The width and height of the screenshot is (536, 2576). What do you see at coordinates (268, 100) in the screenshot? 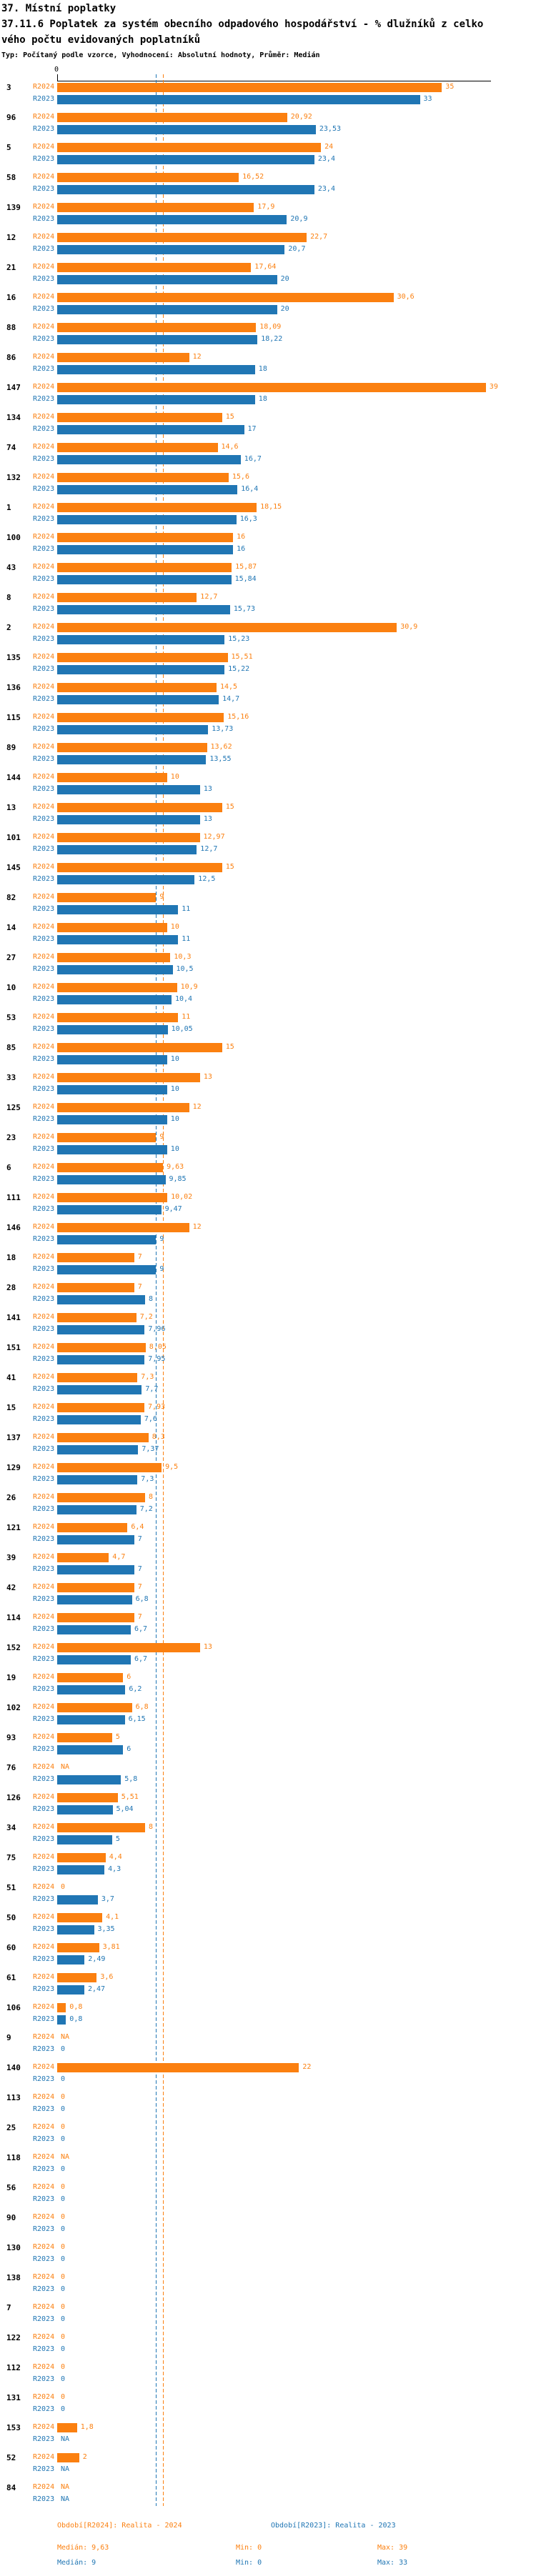
I see `bar-row-r2023: R2023 33` at bounding box center [268, 100].